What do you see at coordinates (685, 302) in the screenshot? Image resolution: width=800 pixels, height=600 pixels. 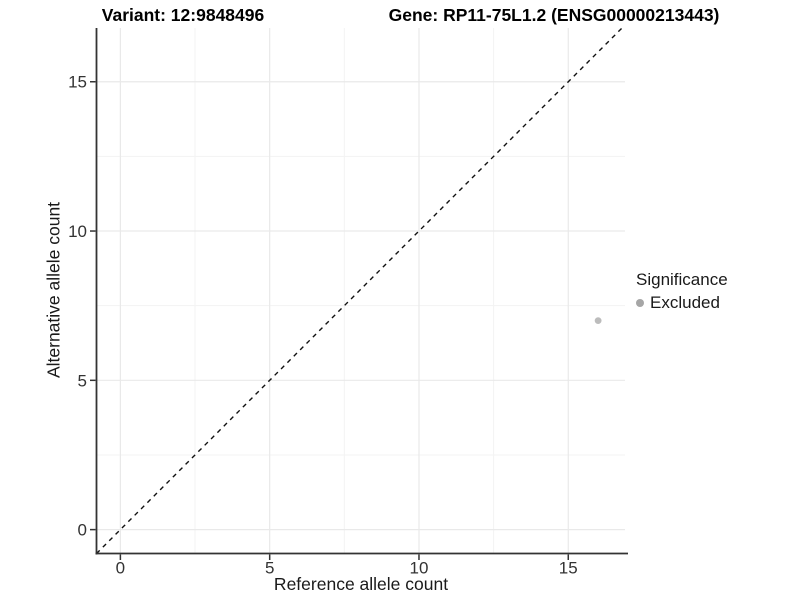 I see `legend-entry-label: Excluded` at bounding box center [685, 302].